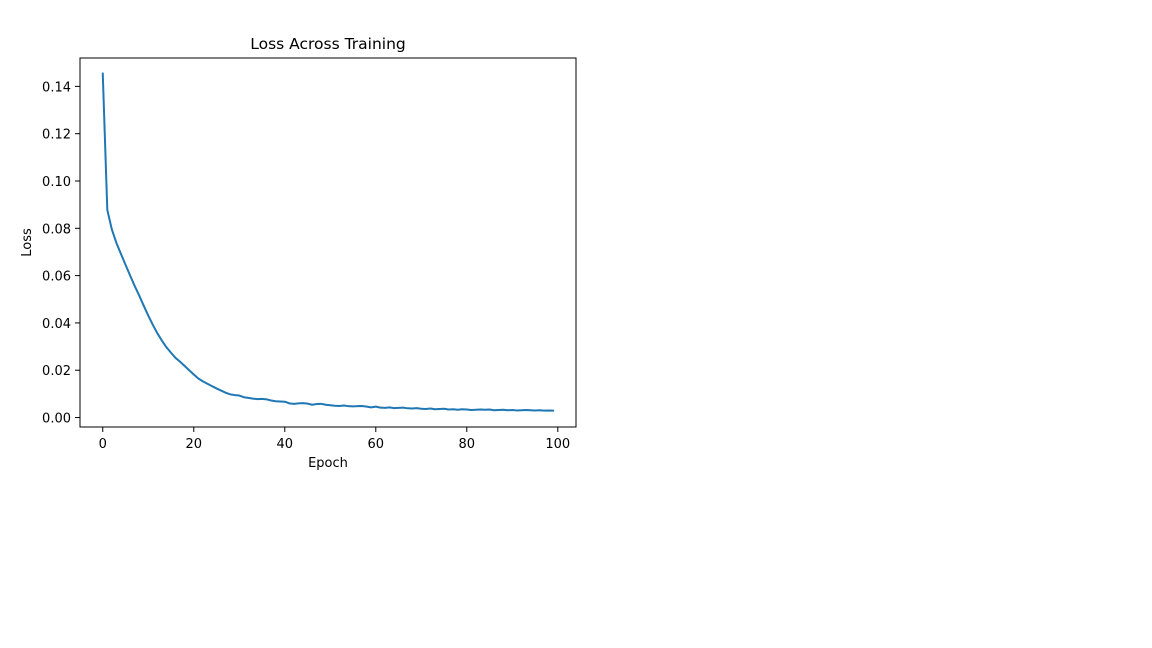 The width and height of the screenshot is (1152, 648). What do you see at coordinates (61, 253) in the screenshot?
I see `y-axis-ticks: 0.00 0.02 0.04 0.06 0.08 0.10 0.12 0.14` at bounding box center [61, 253].